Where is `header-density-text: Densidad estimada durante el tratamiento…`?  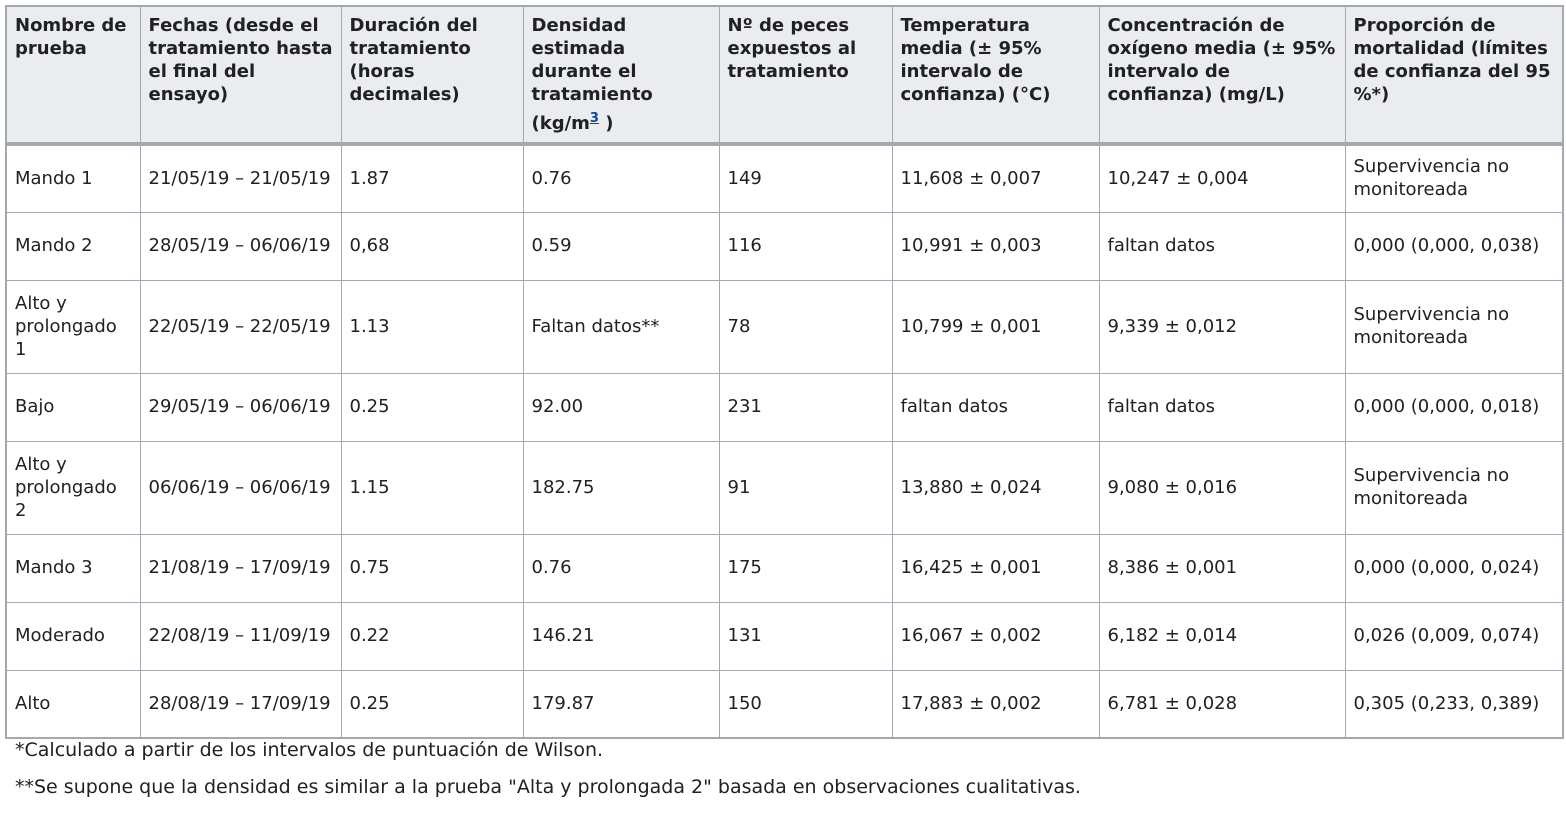
header-density-text: Densidad estimada durante el tratamiento… is located at coordinates (592, 74).